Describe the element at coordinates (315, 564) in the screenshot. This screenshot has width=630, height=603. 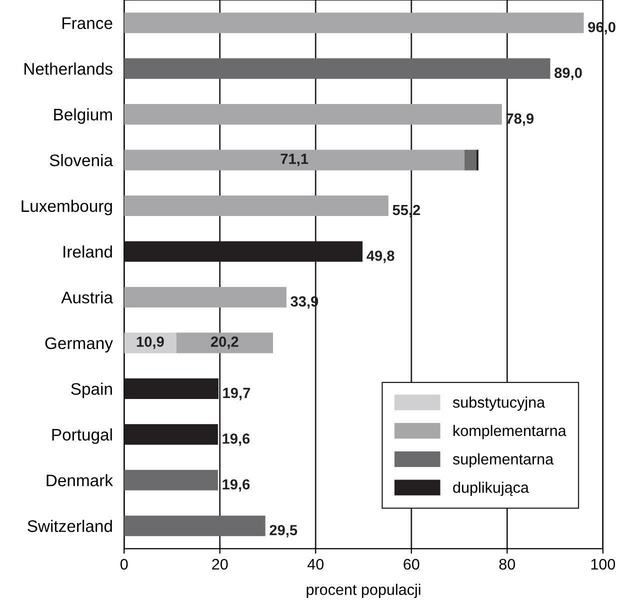
I see `x-tick-label: 40` at that location.